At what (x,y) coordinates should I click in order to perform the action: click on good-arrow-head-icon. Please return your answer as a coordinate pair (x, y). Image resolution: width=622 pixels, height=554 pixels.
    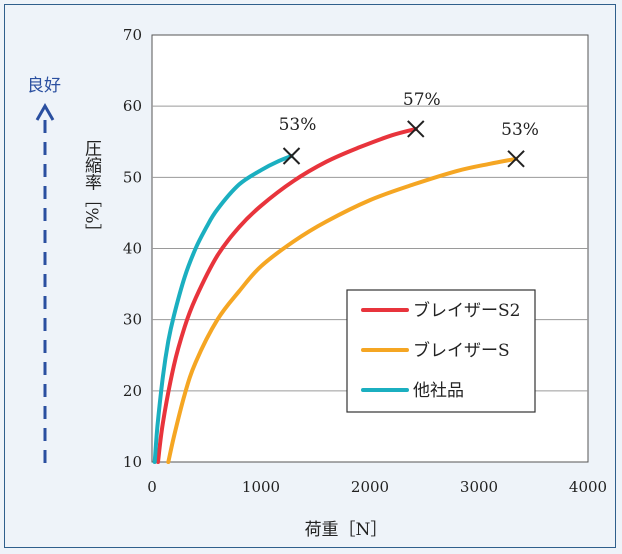
    Looking at the image, I should click on (45, 111).